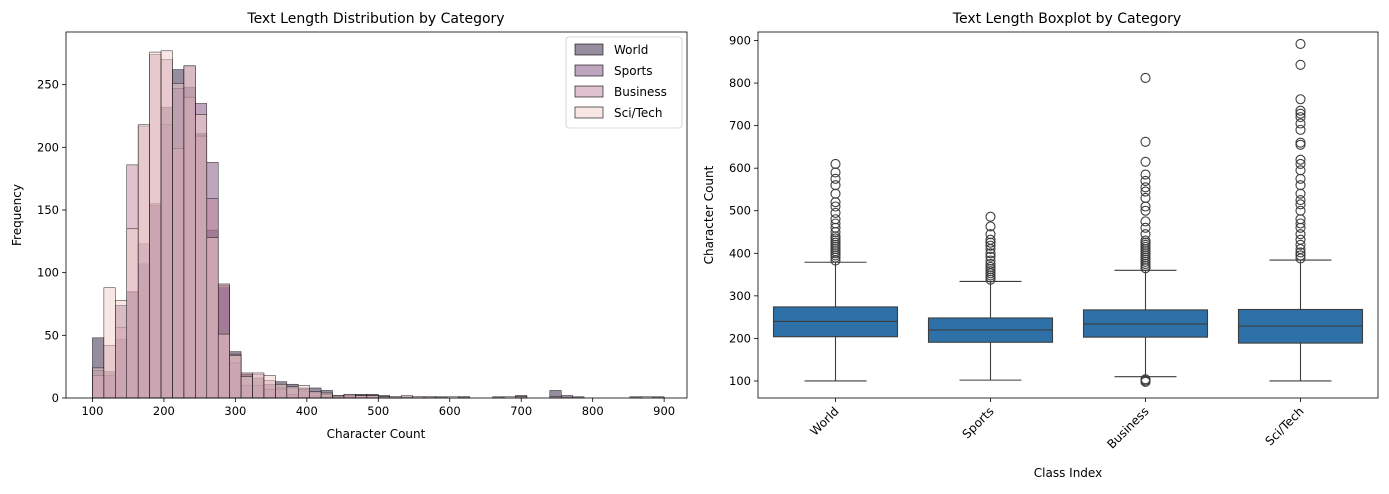 Image resolution: width=1389 pixels, height=494 pixels. What do you see at coordinates (51, 335) in the screenshot?
I see `y-tick-label: 50` at bounding box center [51, 335].